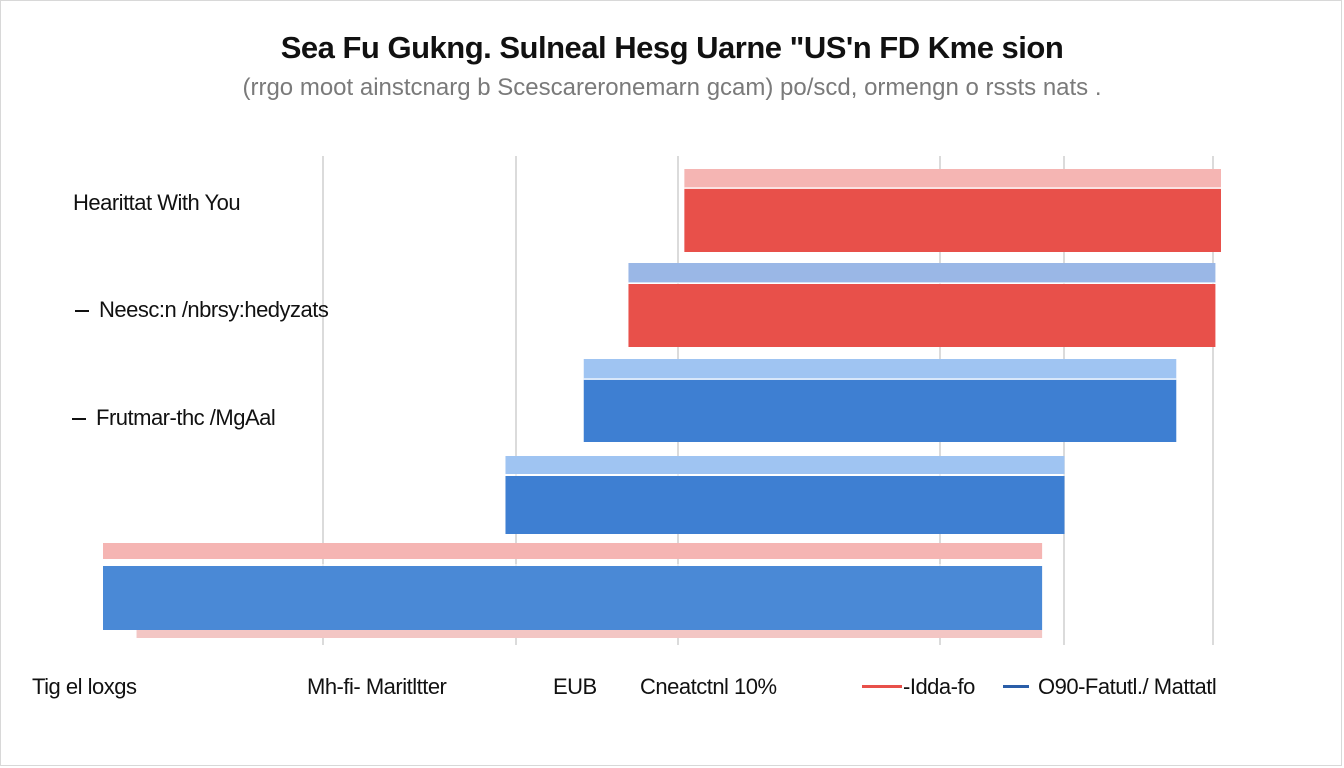  I want to click on bar-shadow, so click(589, 634).